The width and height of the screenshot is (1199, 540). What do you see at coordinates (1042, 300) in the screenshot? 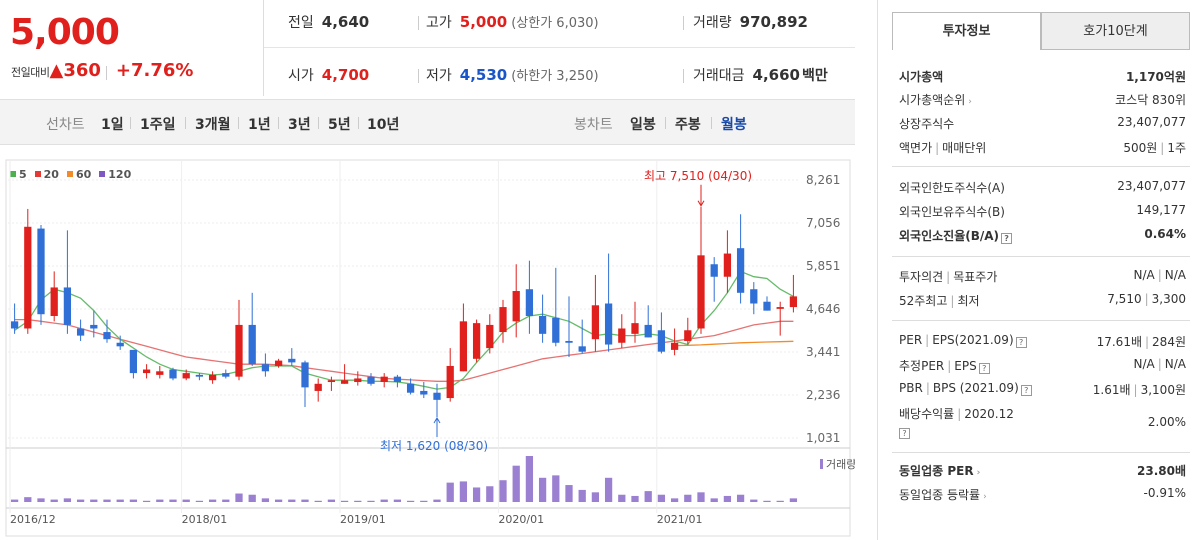
I see `w52-row: 52주최고 | 최저 7,510 | 3,300` at bounding box center [1042, 300].